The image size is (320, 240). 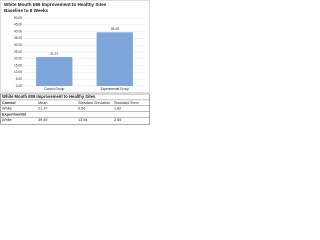 What do you see at coordinates (43, 120) in the screenshot?
I see `table-cell: 39.45` at bounding box center [43, 120].